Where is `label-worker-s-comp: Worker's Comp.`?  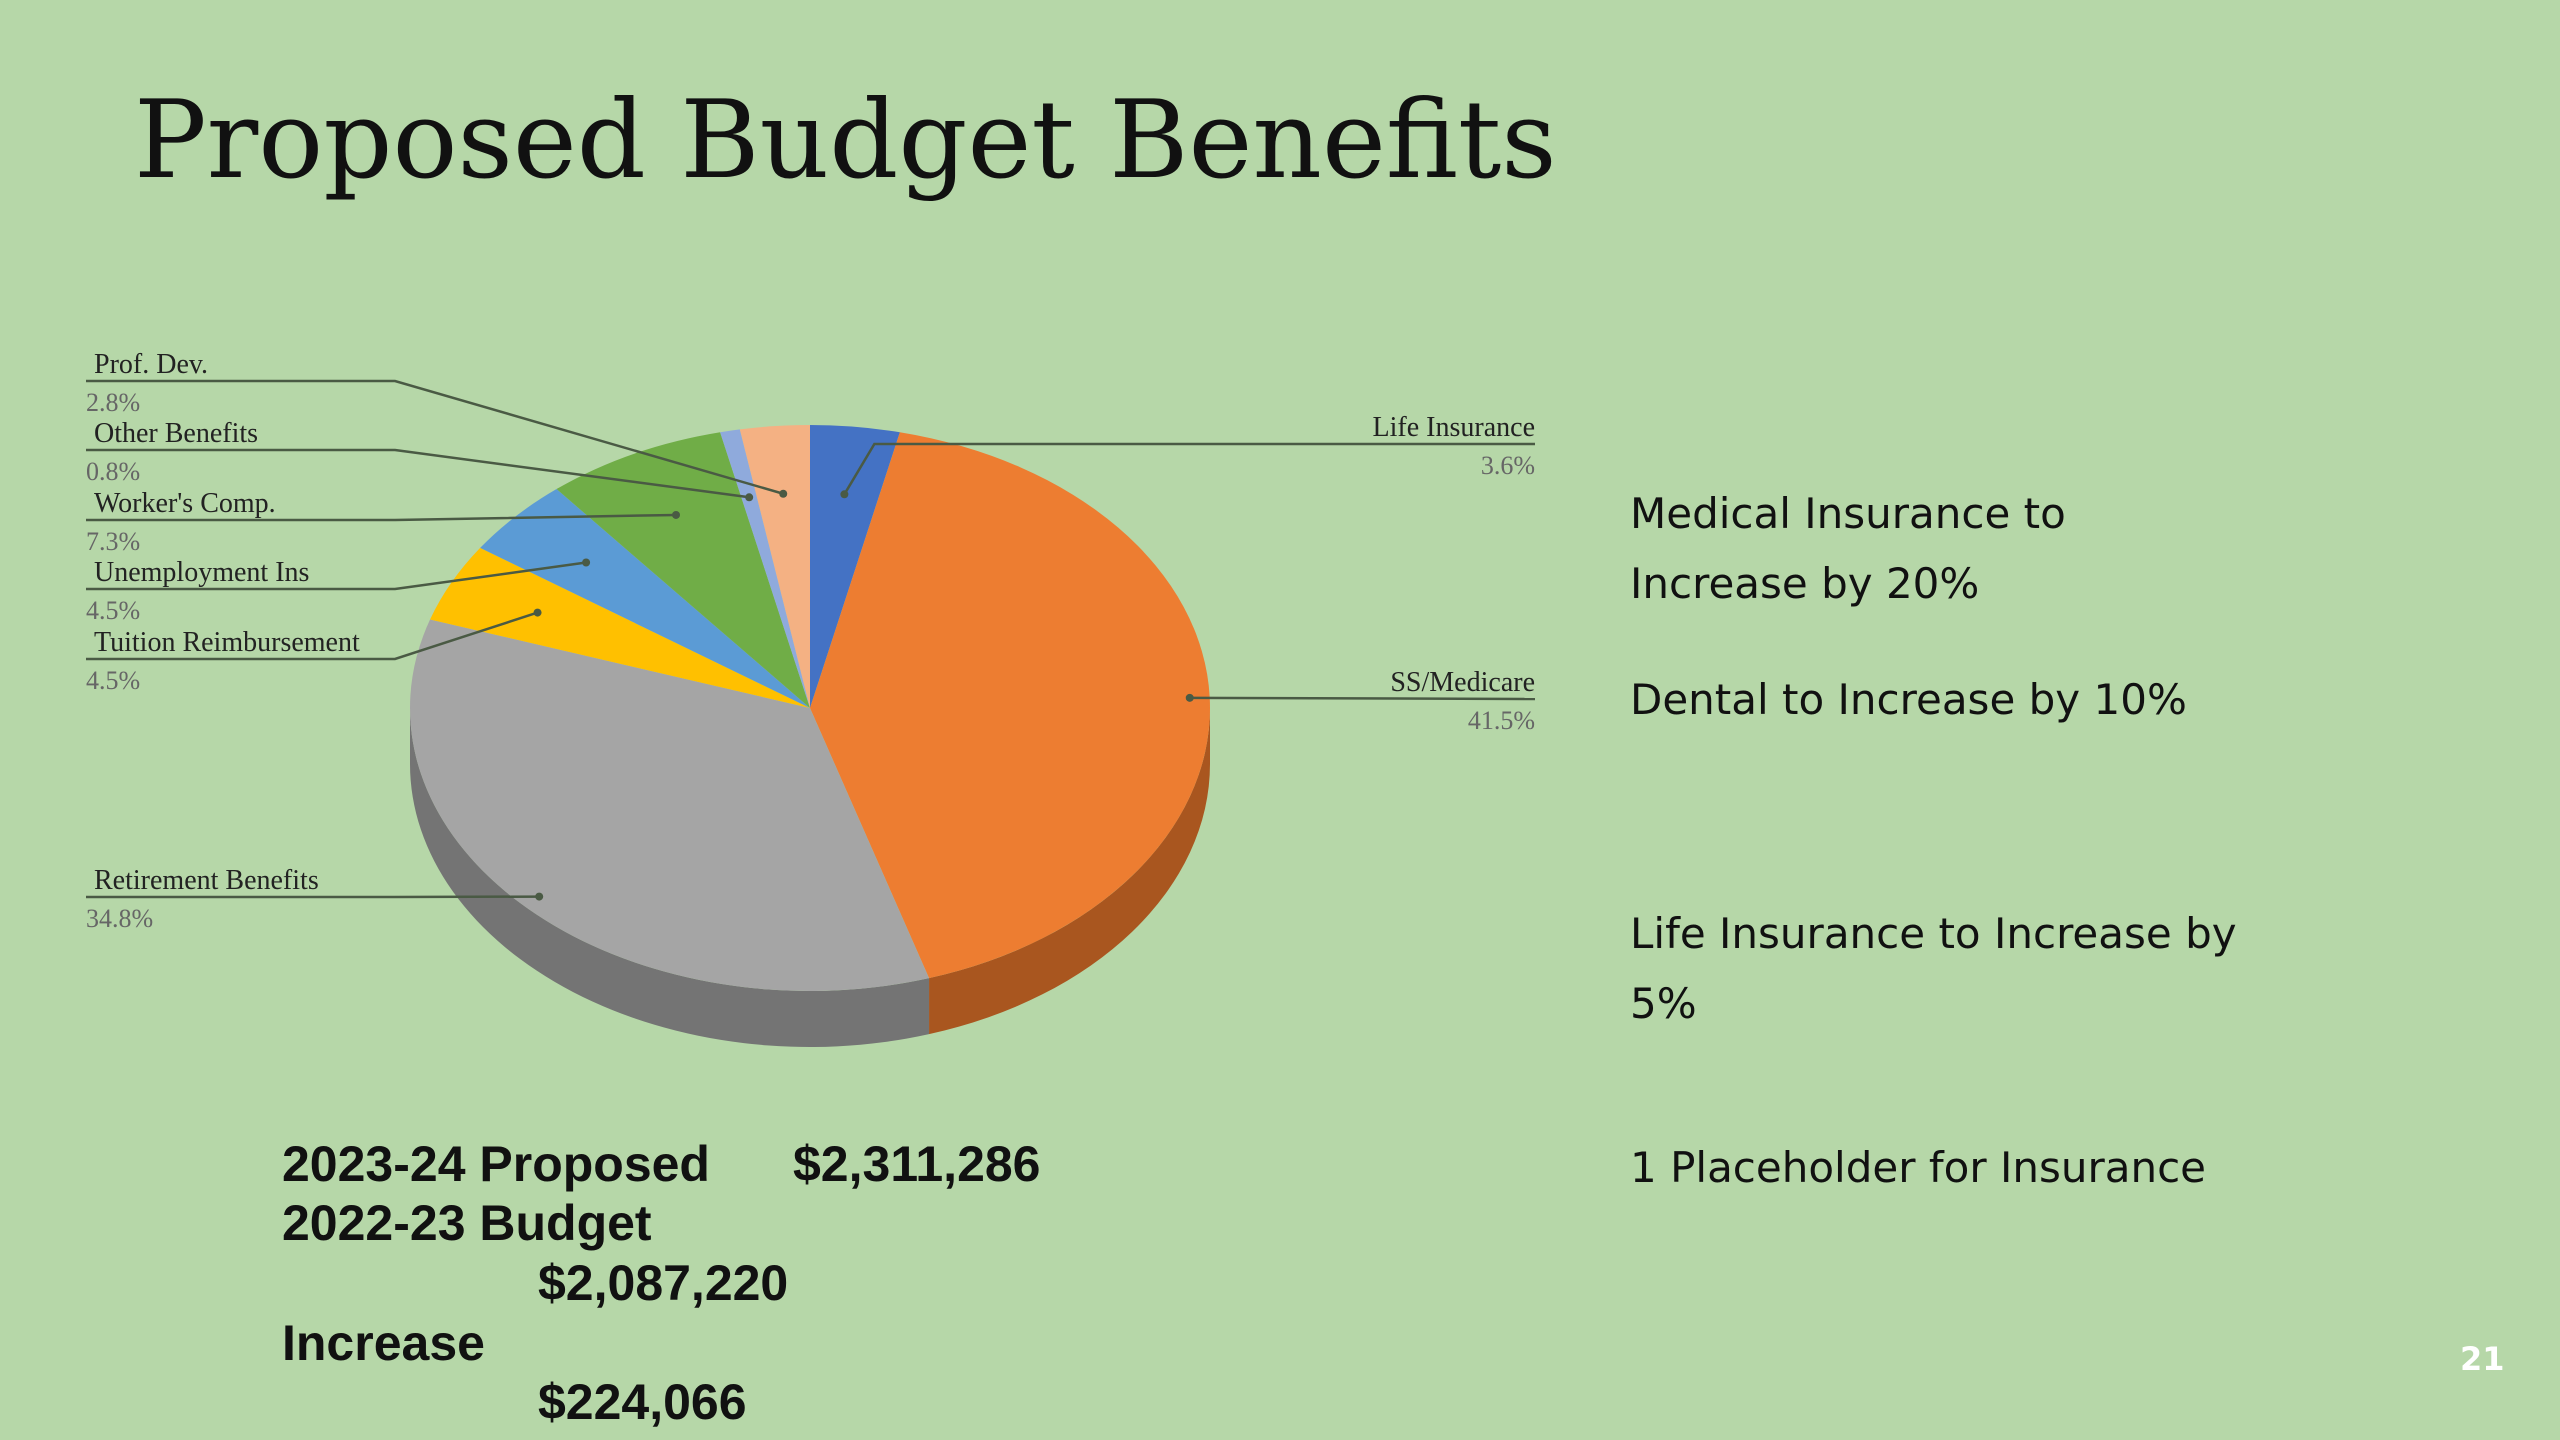 label-worker-s-comp: Worker's Comp. is located at coordinates (185, 503).